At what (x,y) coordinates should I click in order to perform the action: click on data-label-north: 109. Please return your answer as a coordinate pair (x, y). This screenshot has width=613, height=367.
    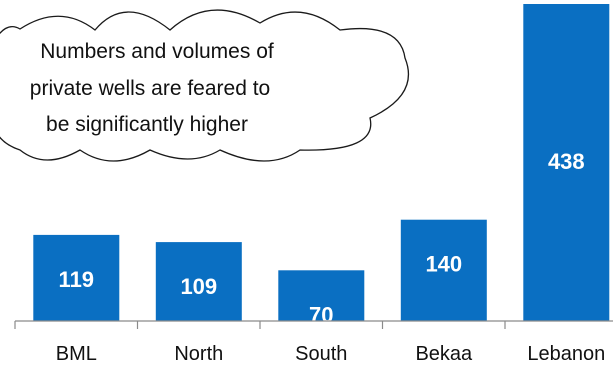
    Looking at the image, I should click on (198, 286).